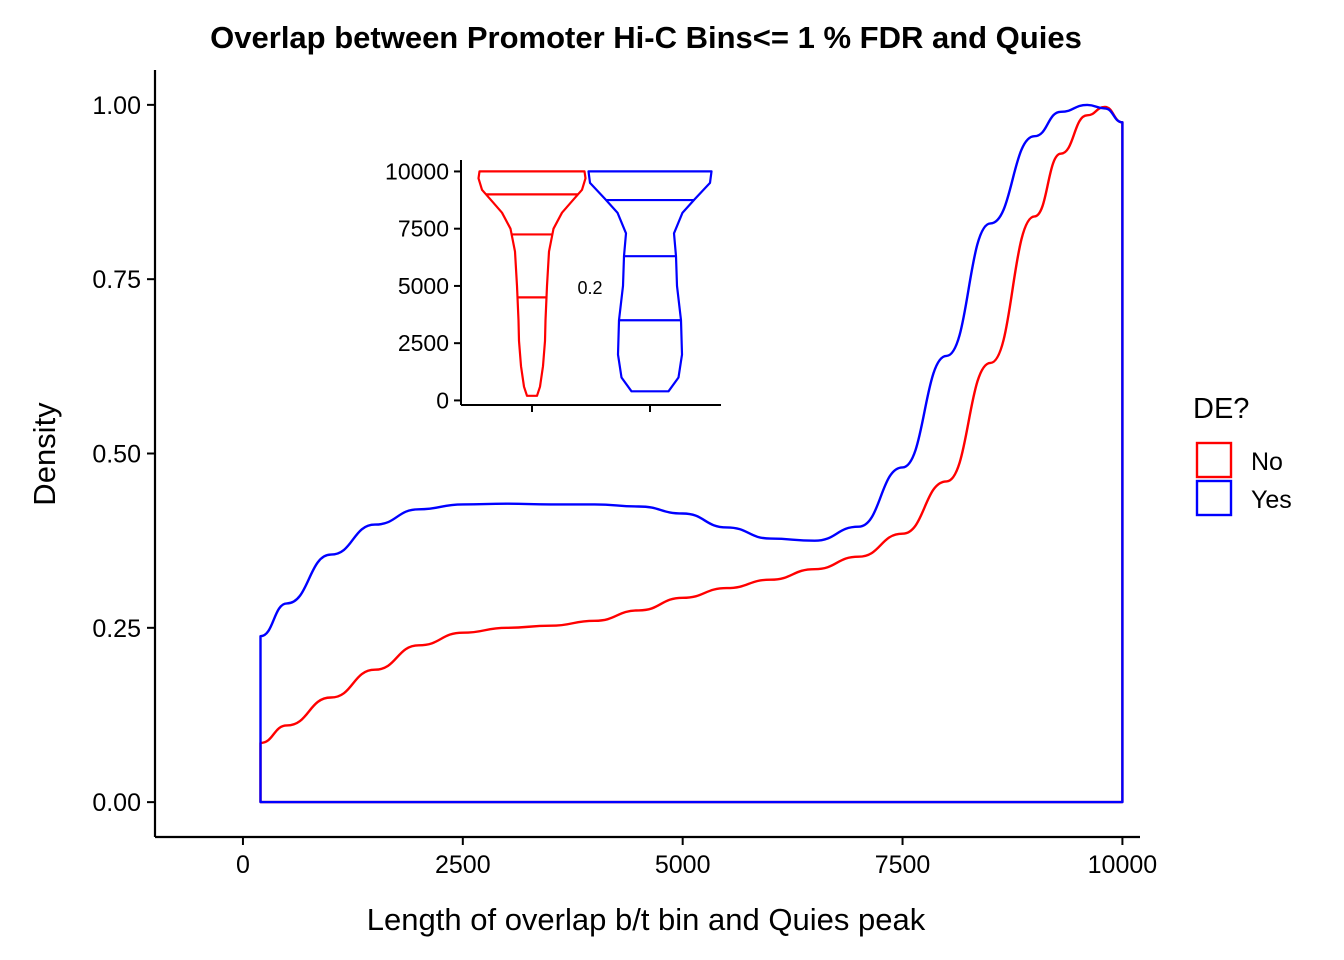  I want to click on y-tick-label: 0.50, so click(116, 455).